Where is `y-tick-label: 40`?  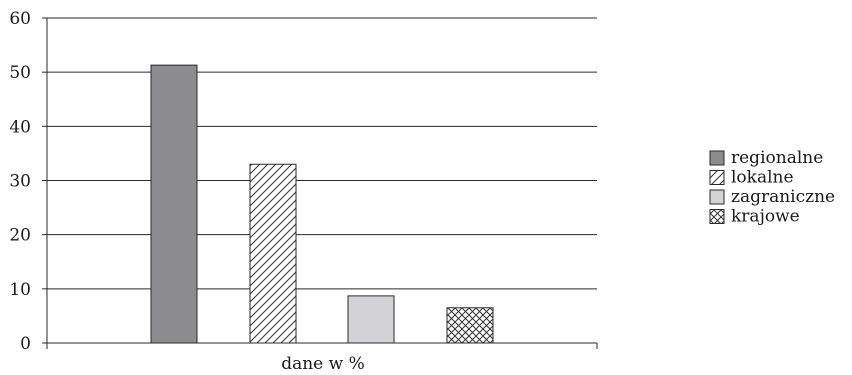 y-tick-label: 40 is located at coordinates (20, 127).